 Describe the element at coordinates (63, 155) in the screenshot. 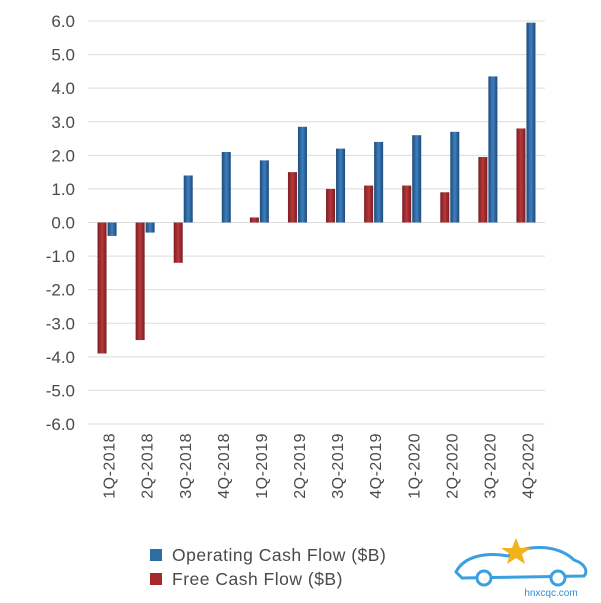

I see `y-tick-label: 2.0` at that location.